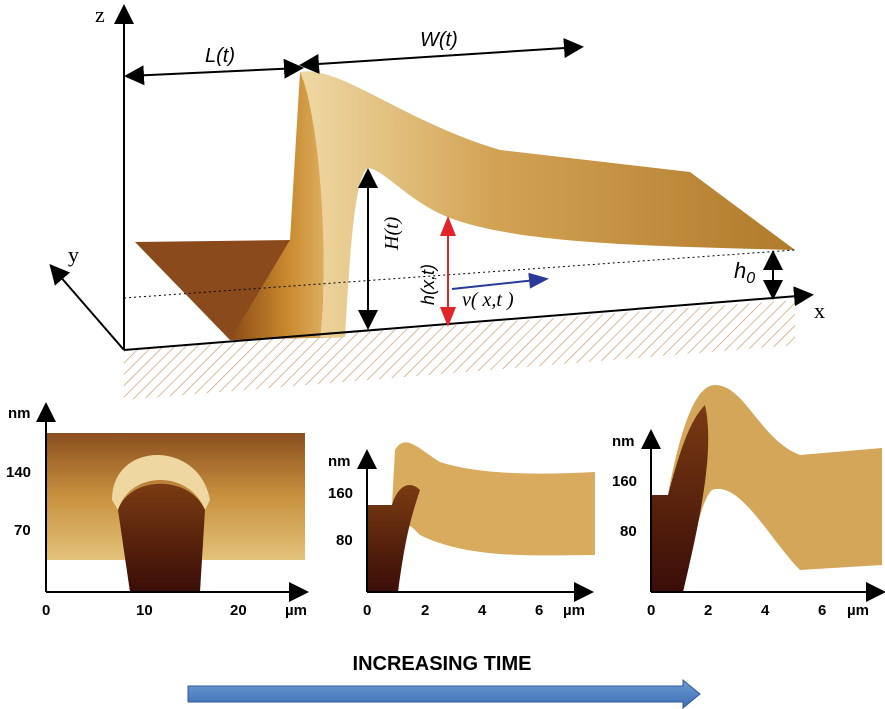 This screenshot has height=709, width=885. I want to click on l-arrow, so click(214, 72).